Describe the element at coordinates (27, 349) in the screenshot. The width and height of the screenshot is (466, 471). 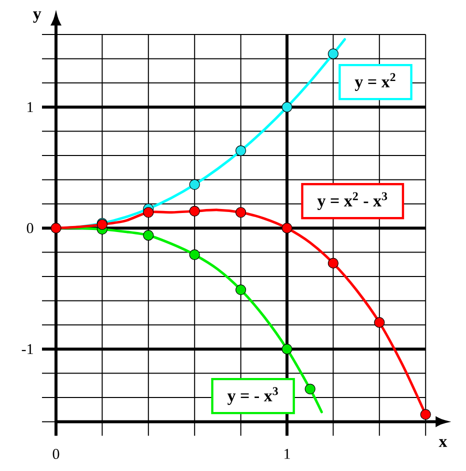
I see `y-tick-label: -1` at that location.